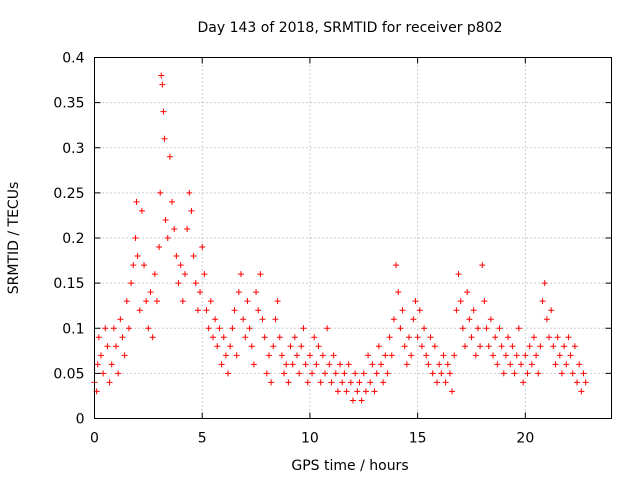  I want to click on y-axis-label: SRMTID / TECUs, so click(14, 238).